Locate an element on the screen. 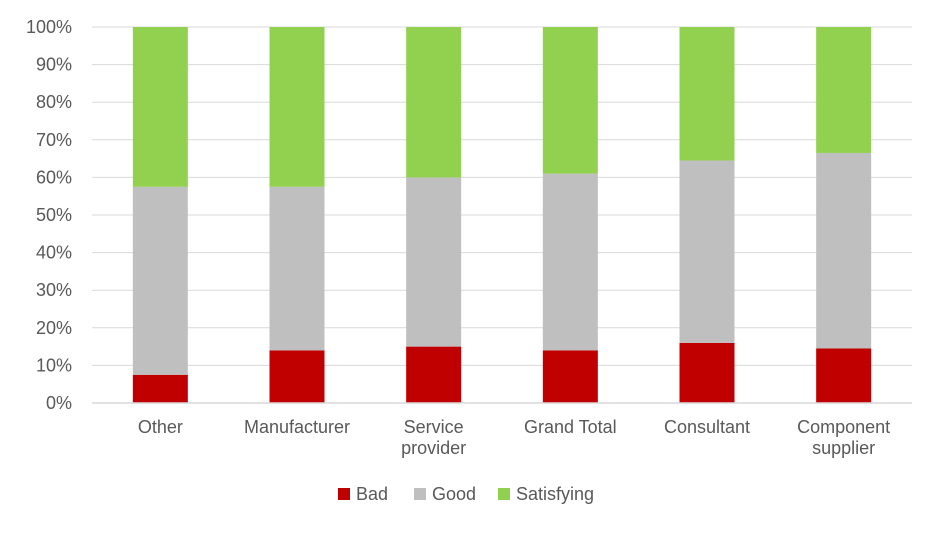 This screenshot has height=534, width=940. x-tick-label: provider is located at coordinates (433, 448).